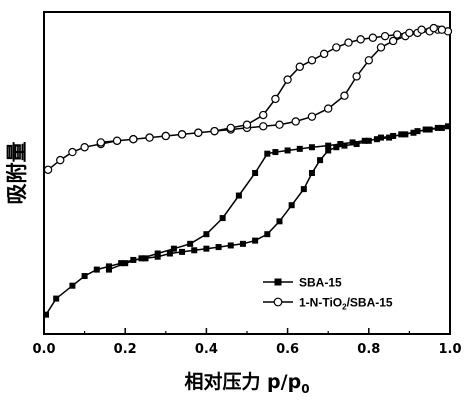 This screenshot has width=464, height=400. I want to click on legend-label-sba15: SBA-15, so click(320, 283).